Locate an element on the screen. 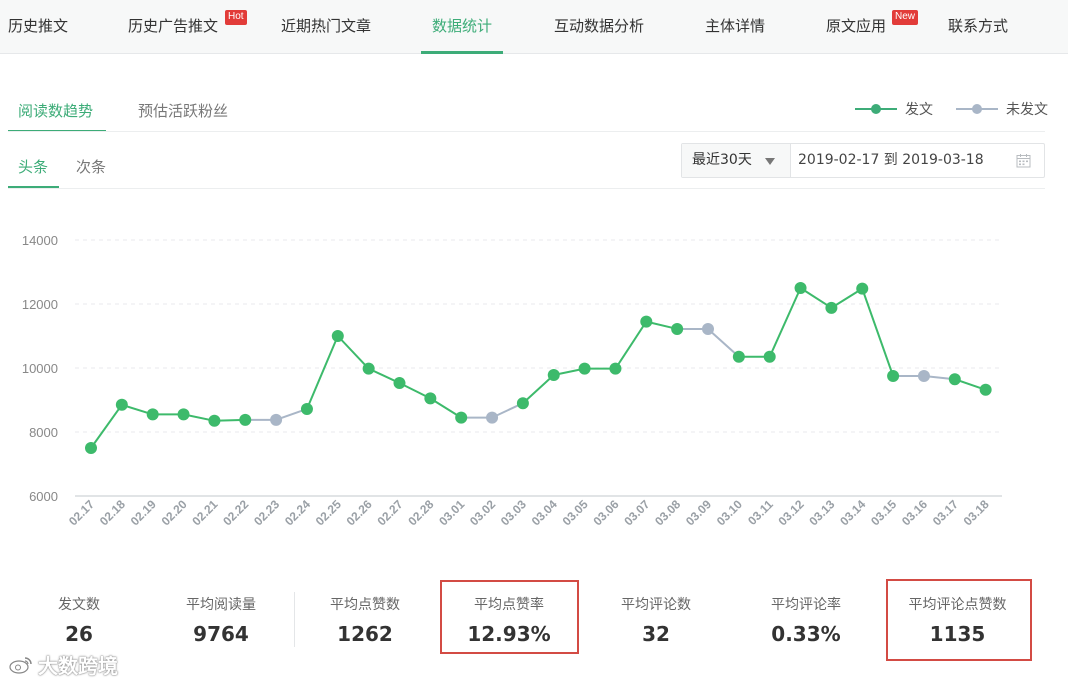 This screenshot has width=1068, height=683. stat-avg-comment-likes: 平均评论点赞数 1135 is located at coordinates (957, 620).